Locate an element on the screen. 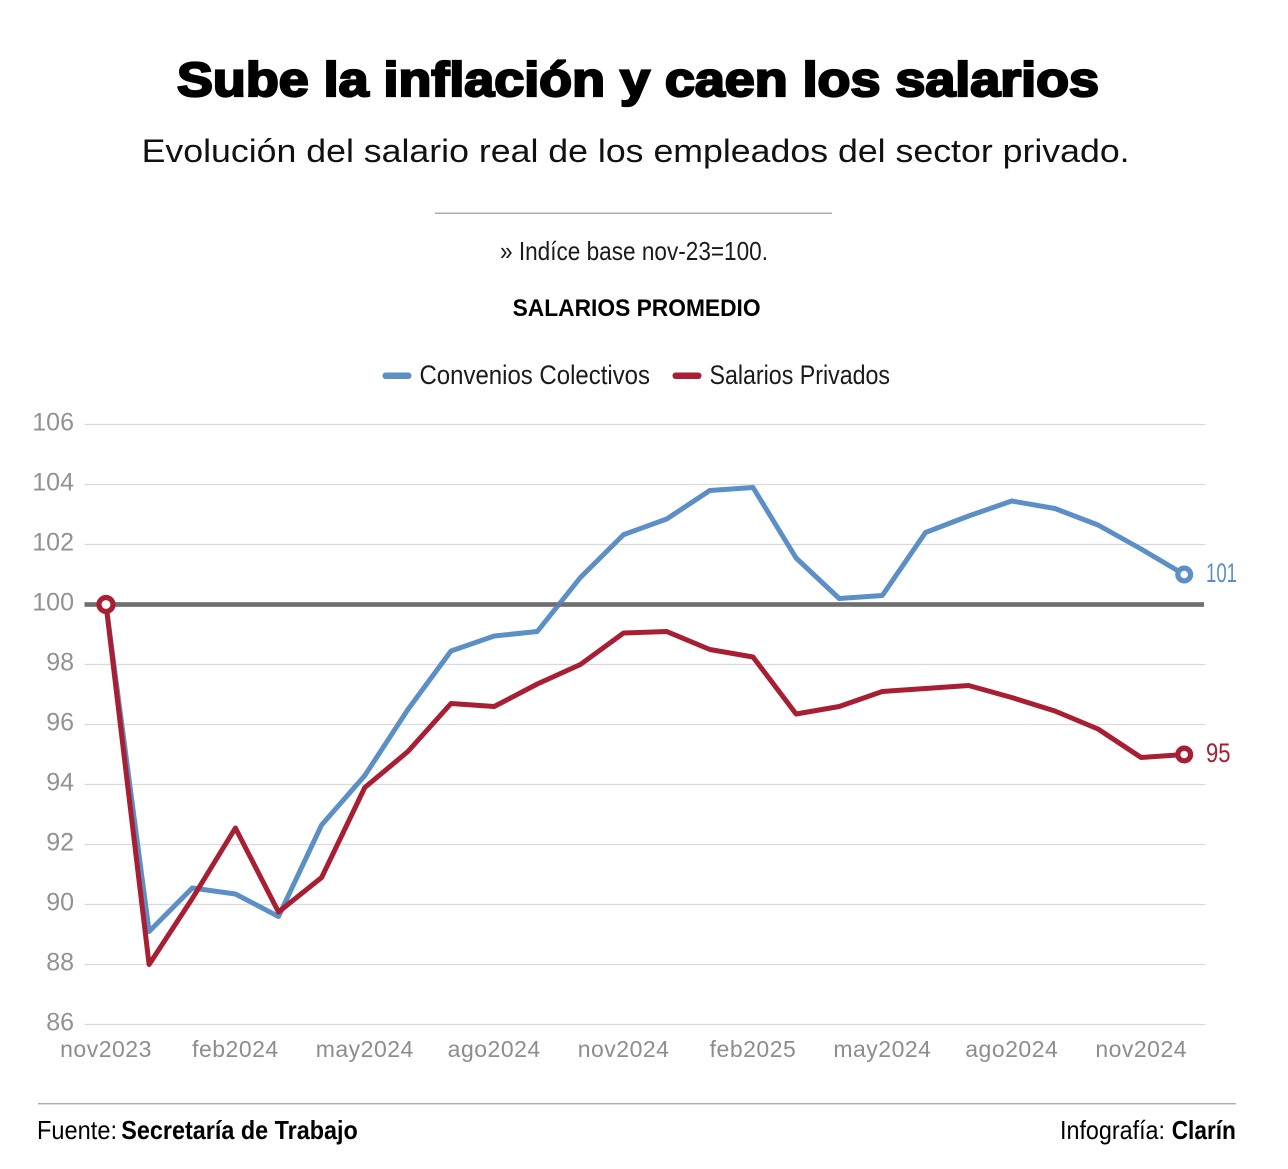  svg-text: 104 is located at coordinates (53, 483).